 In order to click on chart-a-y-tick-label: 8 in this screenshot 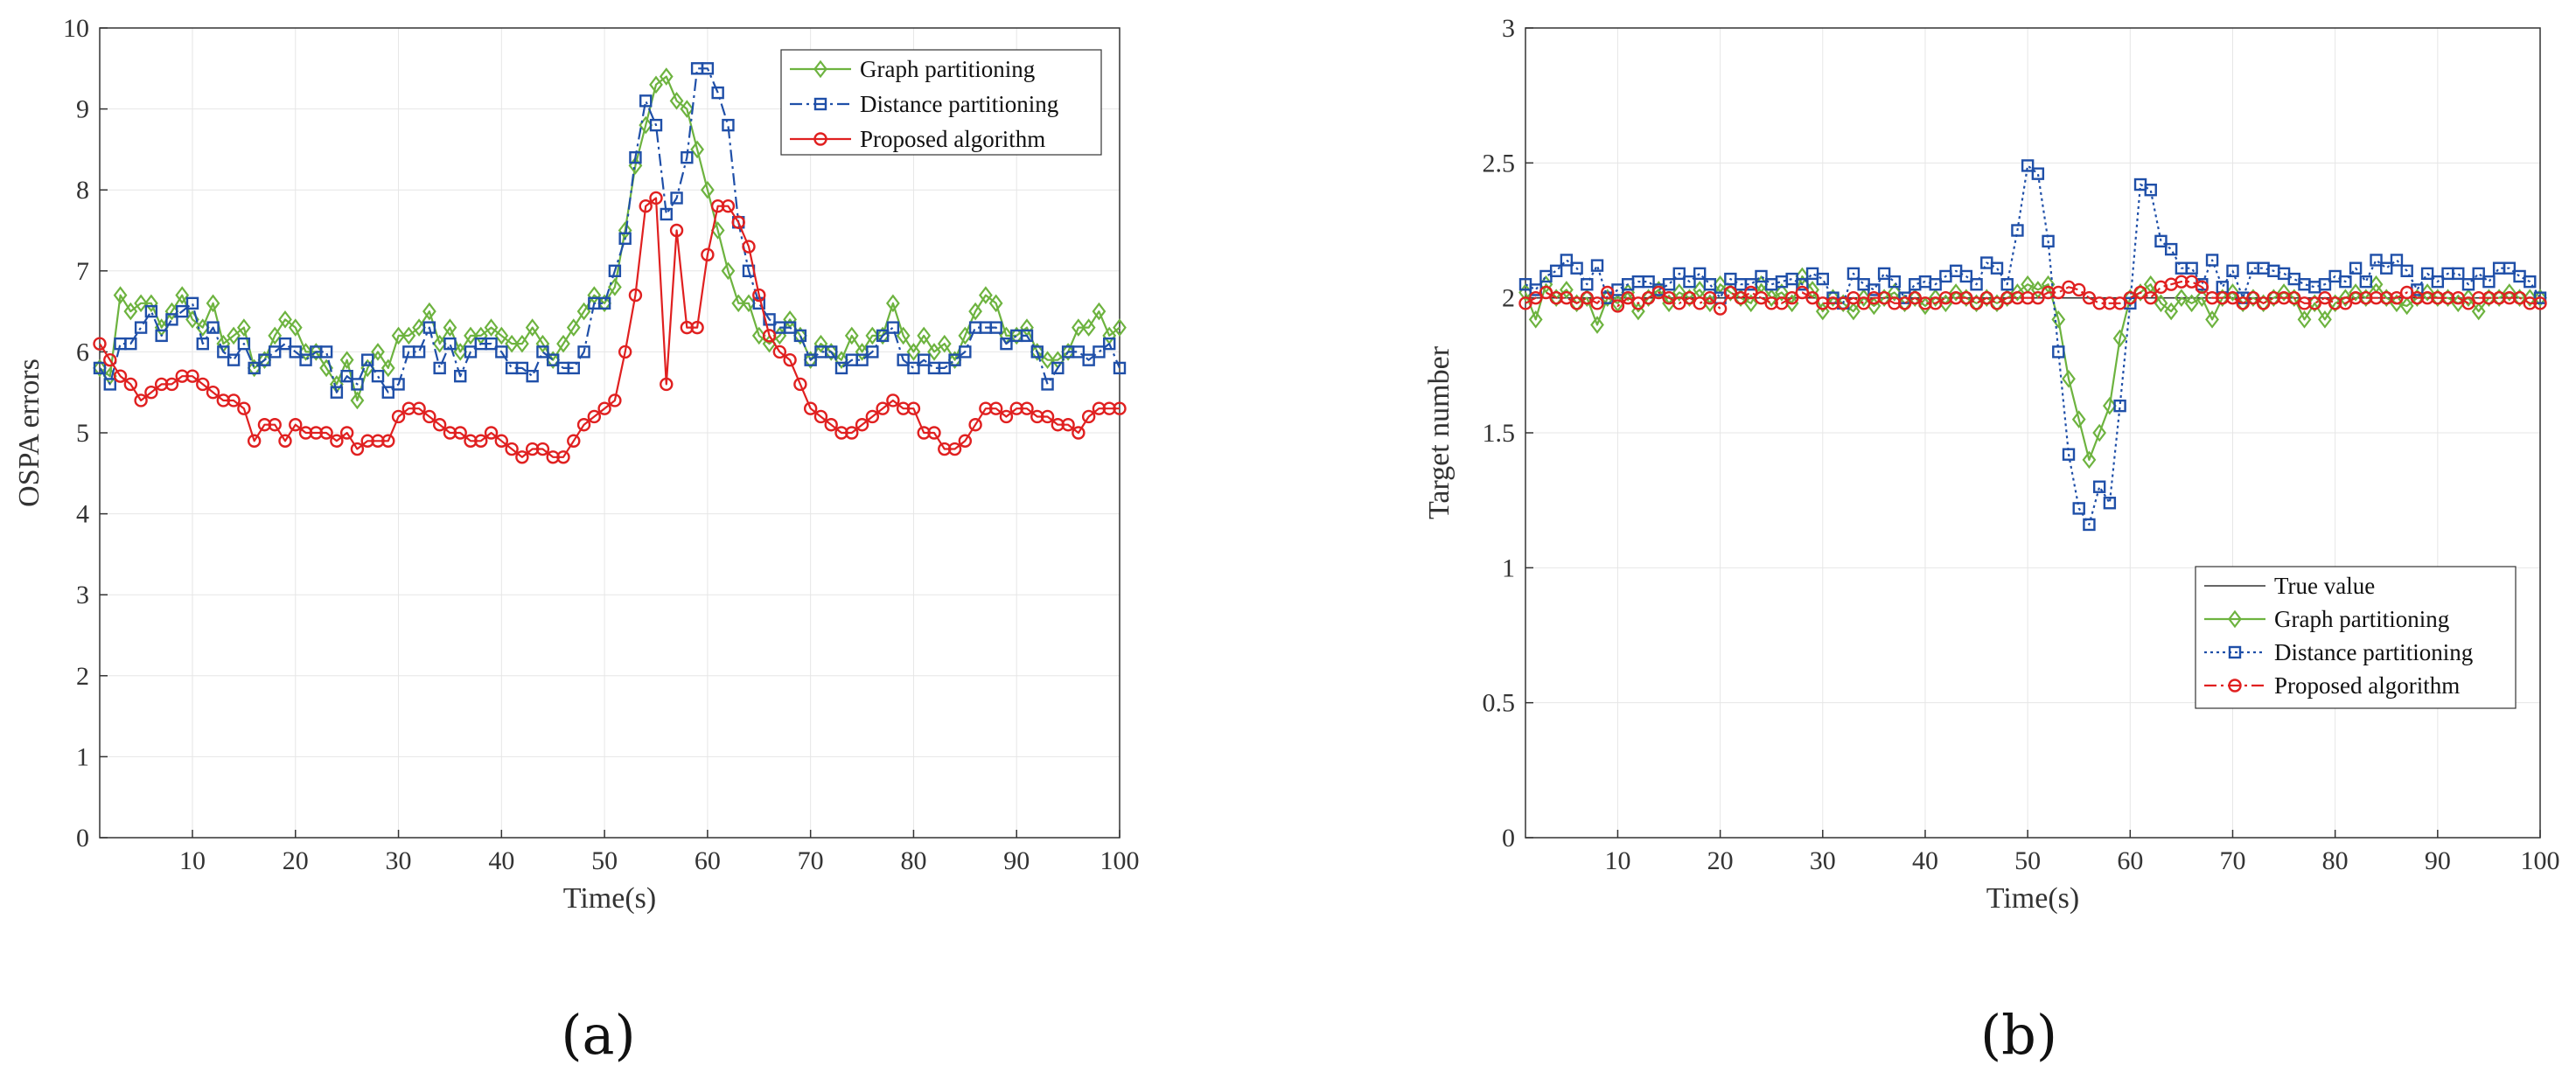, I will do `click(82, 191)`.